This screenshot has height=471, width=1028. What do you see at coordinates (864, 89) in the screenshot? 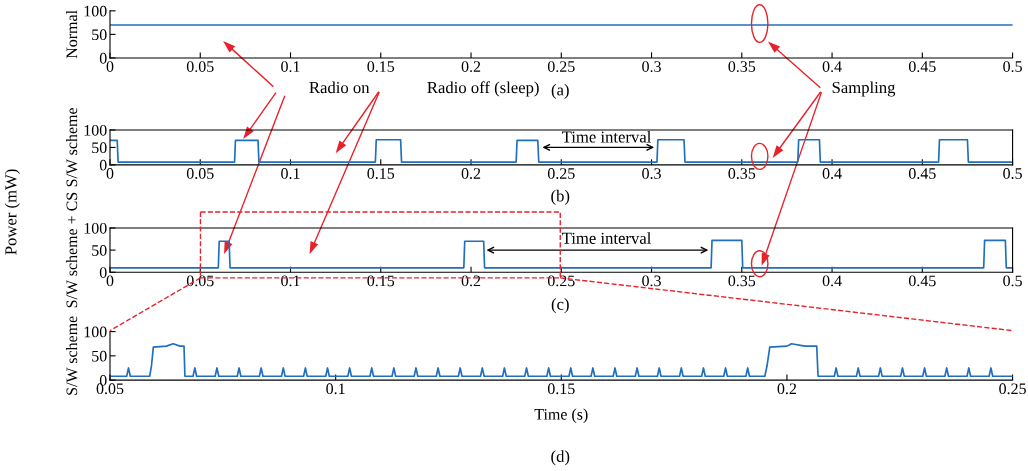
I see `text: Sampling` at bounding box center [864, 89].